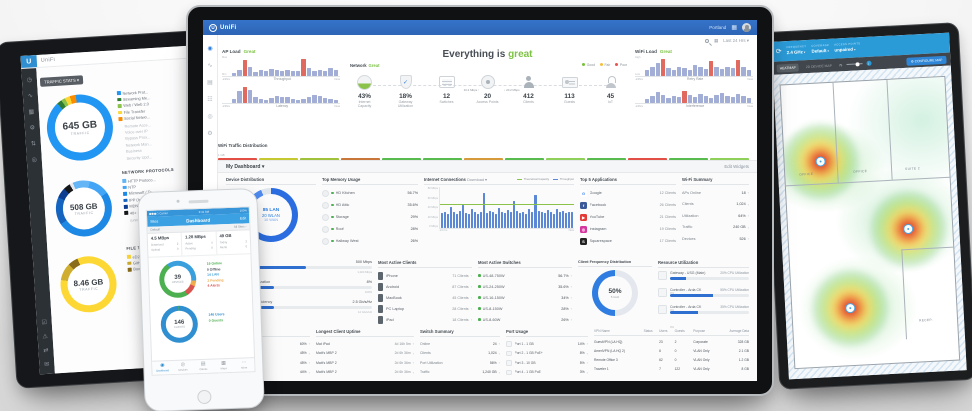  Describe the element at coordinates (154, 221) in the screenshot. I see `back-button: Sites` at that location.